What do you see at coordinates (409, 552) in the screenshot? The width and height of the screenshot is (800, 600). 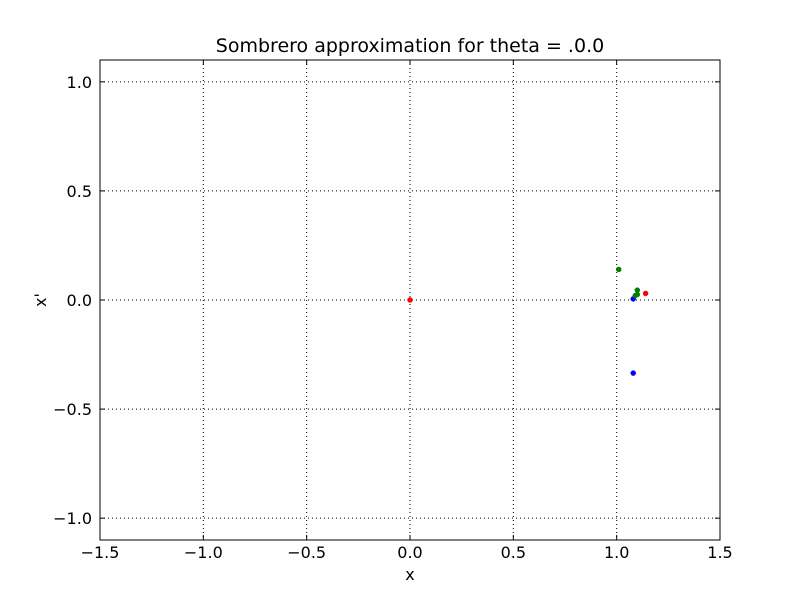 I see `x-tick-label: 0.0` at bounding box center [409, 552].